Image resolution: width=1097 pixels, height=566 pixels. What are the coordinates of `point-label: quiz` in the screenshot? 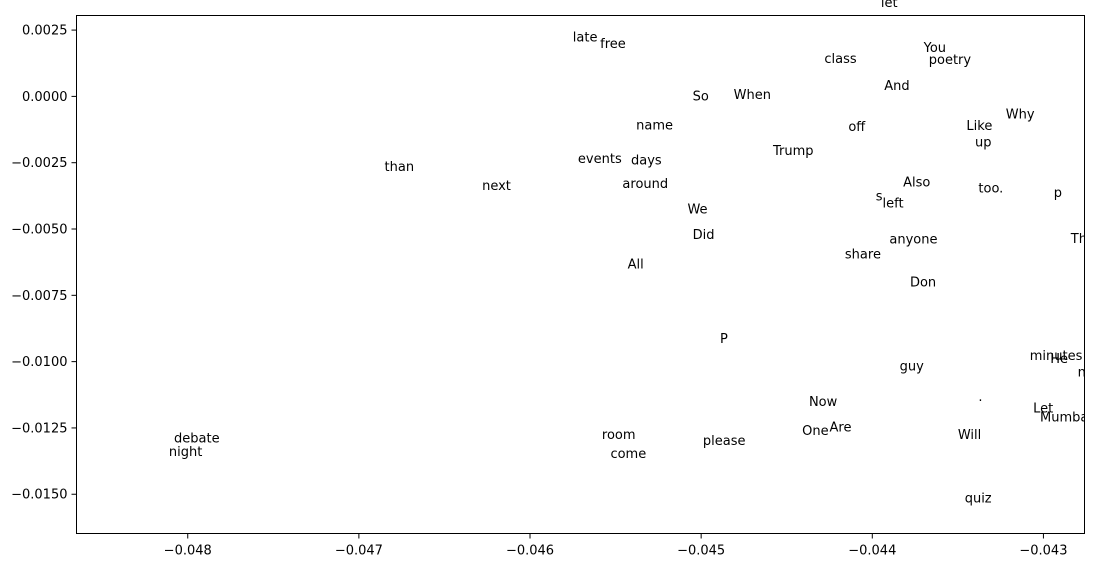 It's located at (978, 499).